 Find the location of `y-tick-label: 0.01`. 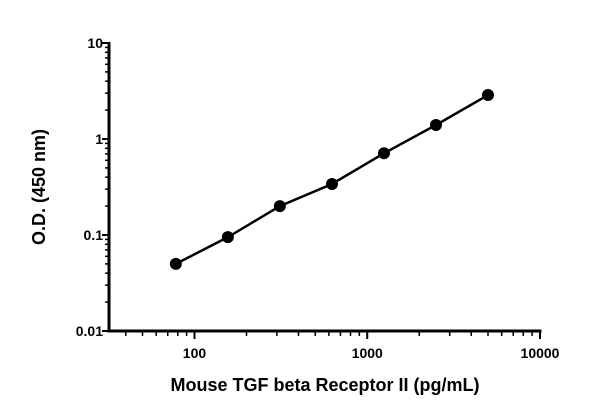

y-tick-label: 0.01 is located at coordinates (89, 331).